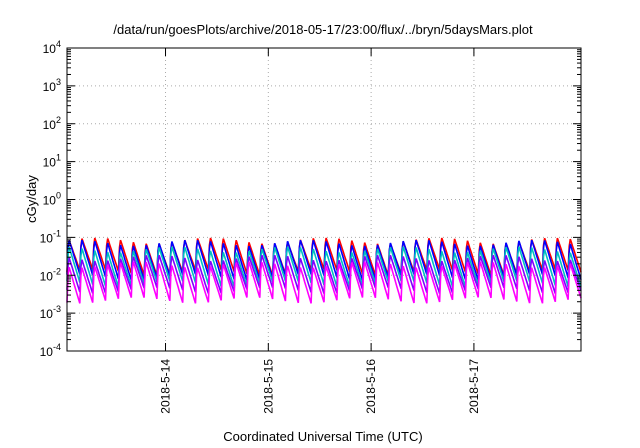  What do you see at coordinates (474, 386) in the screenshot?
I see `x-tick-label: 2018-5-17` at bounding box center [474, 386].